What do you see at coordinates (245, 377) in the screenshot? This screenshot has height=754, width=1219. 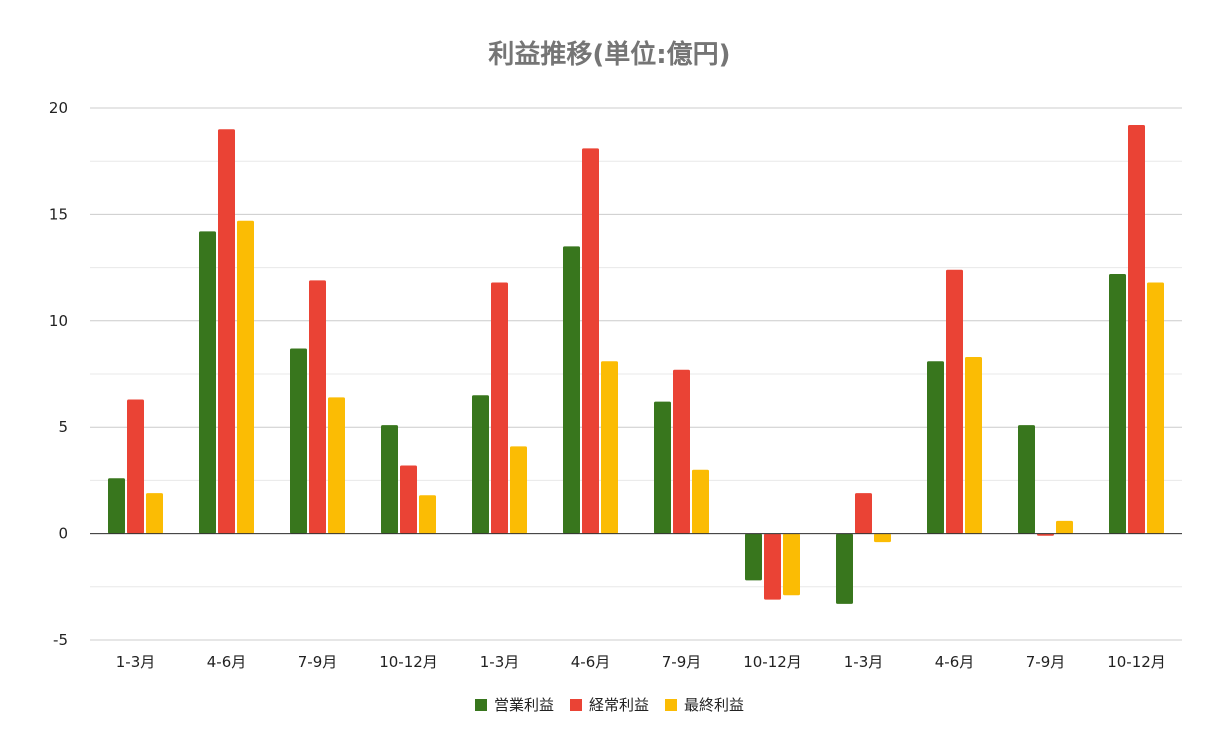 I see `bar-series2-cat1` at bounding box center [245, 377].